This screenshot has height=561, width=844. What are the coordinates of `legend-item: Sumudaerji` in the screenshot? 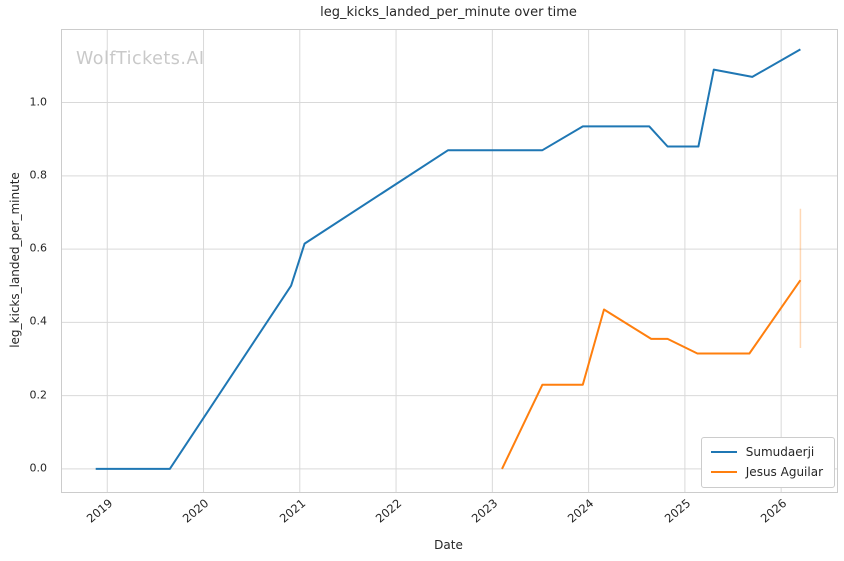 It's located at (766, 452).